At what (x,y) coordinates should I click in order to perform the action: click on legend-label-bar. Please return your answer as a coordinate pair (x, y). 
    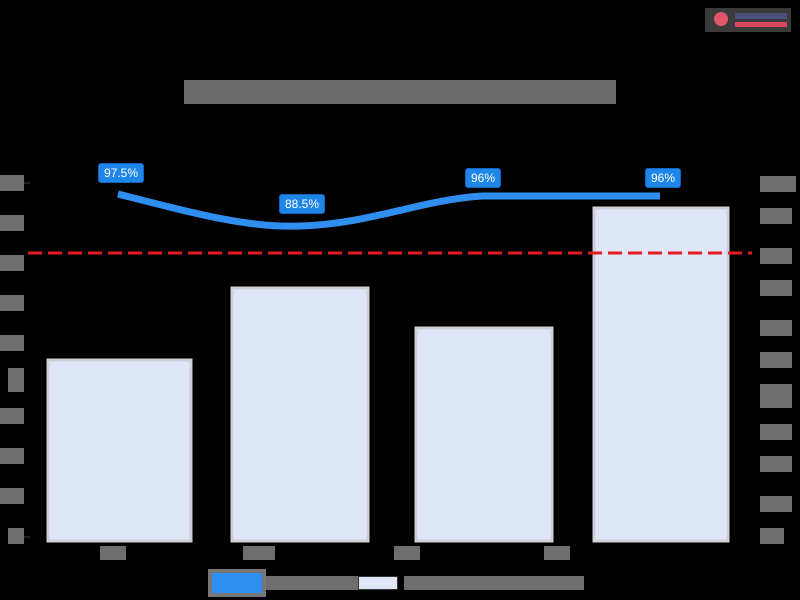
    Looking at the image, I should click on (494, 583).